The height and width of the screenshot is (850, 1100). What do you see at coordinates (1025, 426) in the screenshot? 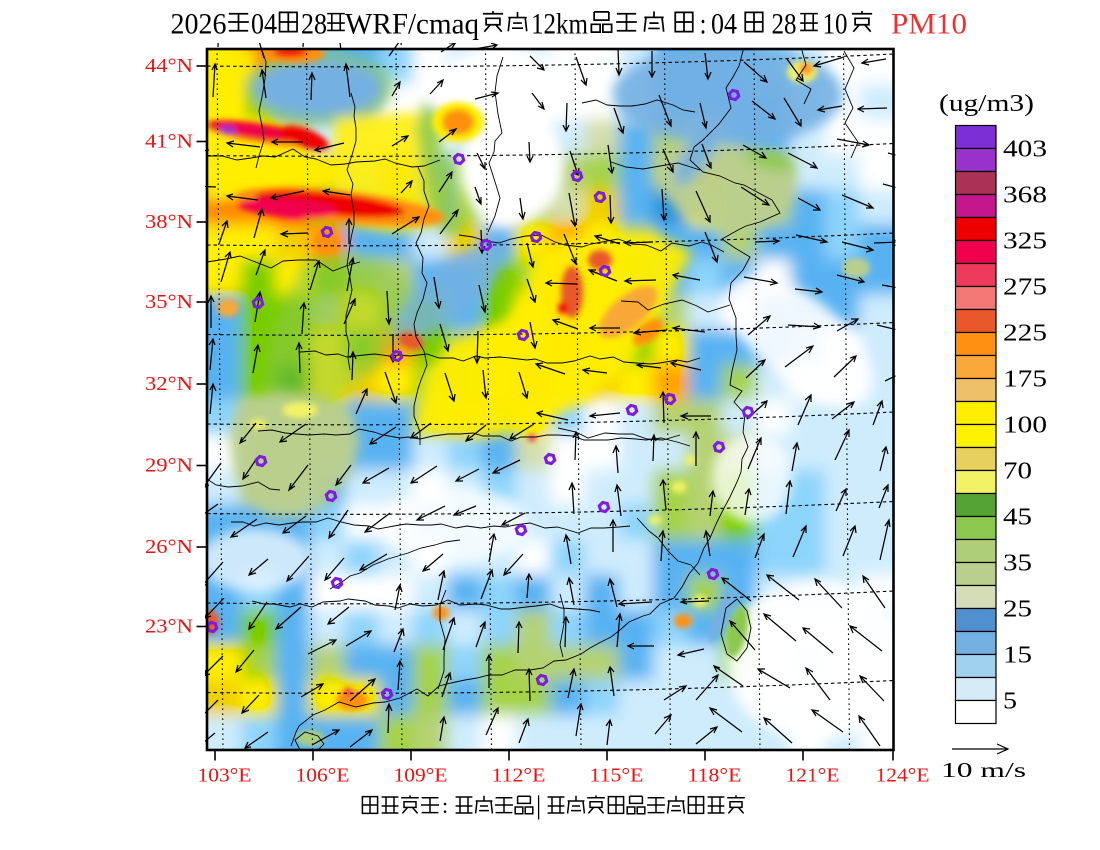
I see `svg-text: 100` at bounding box center [1025, 426].